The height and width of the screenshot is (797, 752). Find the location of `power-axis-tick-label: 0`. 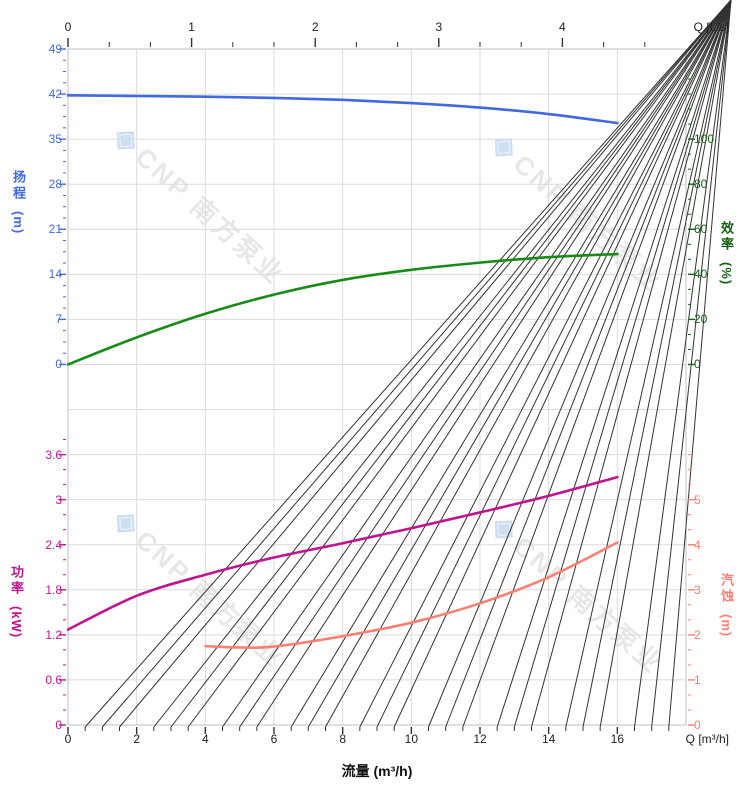

power-axis-tick-label: 0 is located at coordinates (58, 725).